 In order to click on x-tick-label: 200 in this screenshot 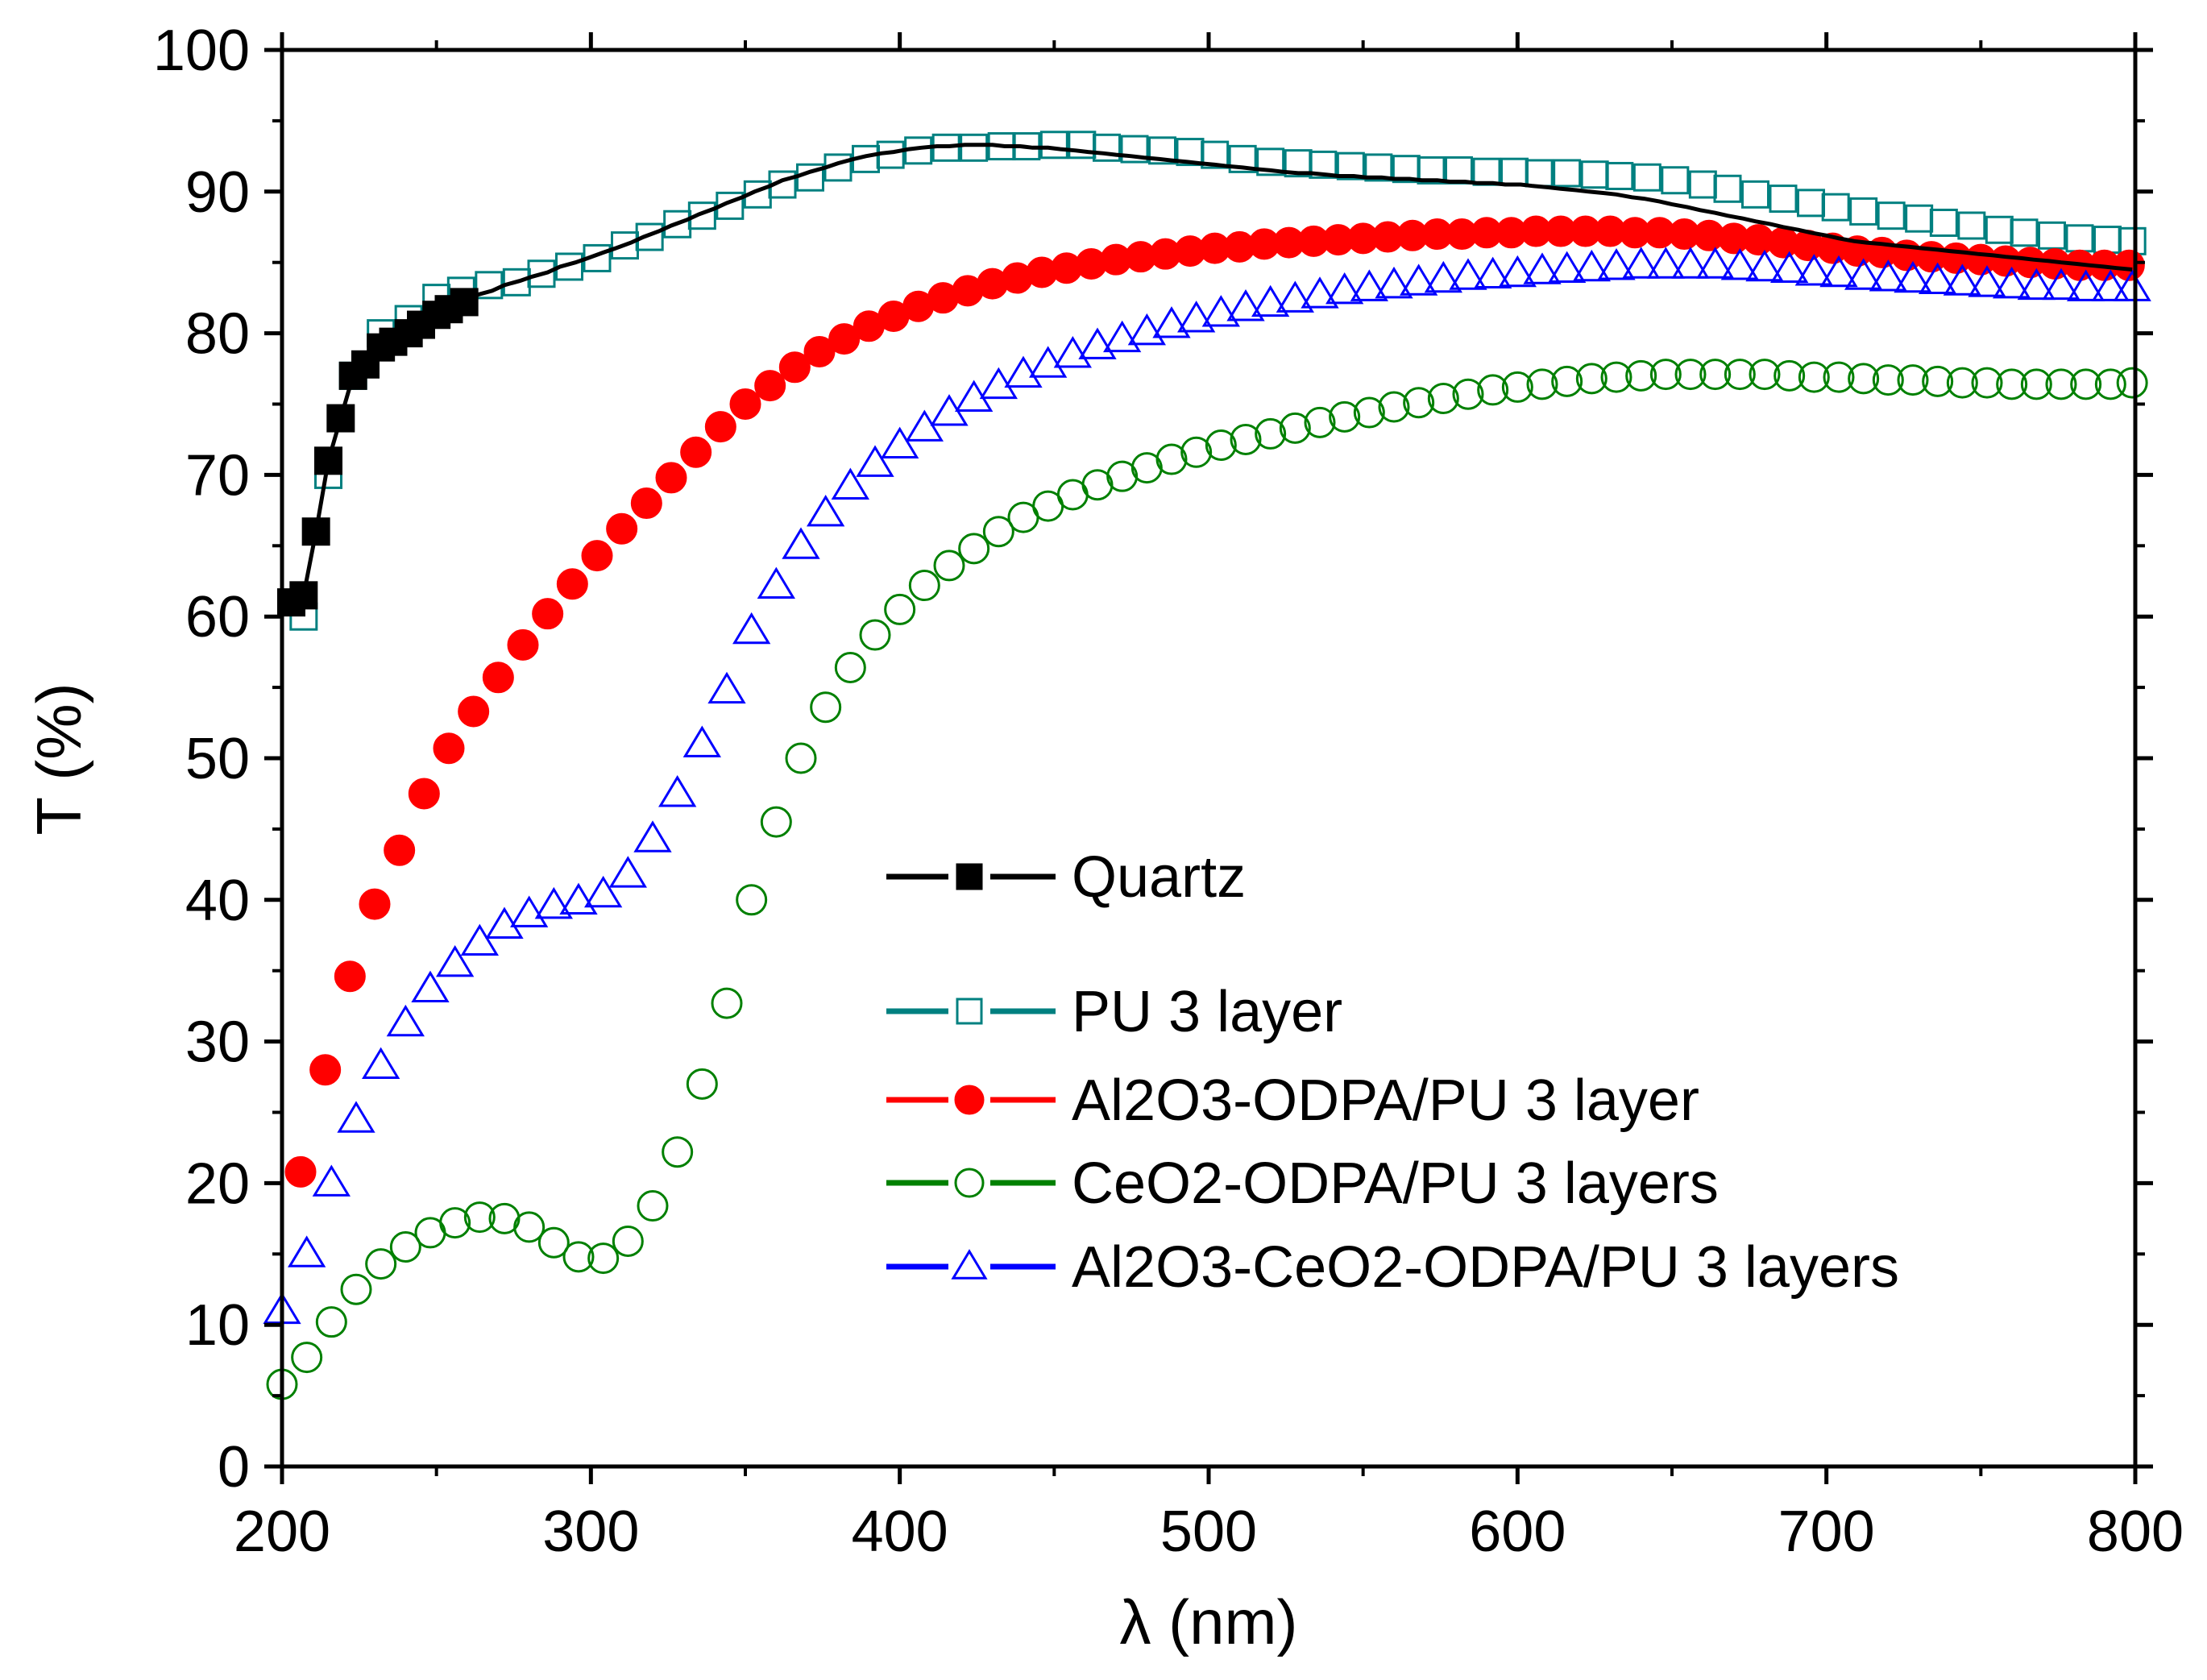, I will do `click(282, 1532)`.